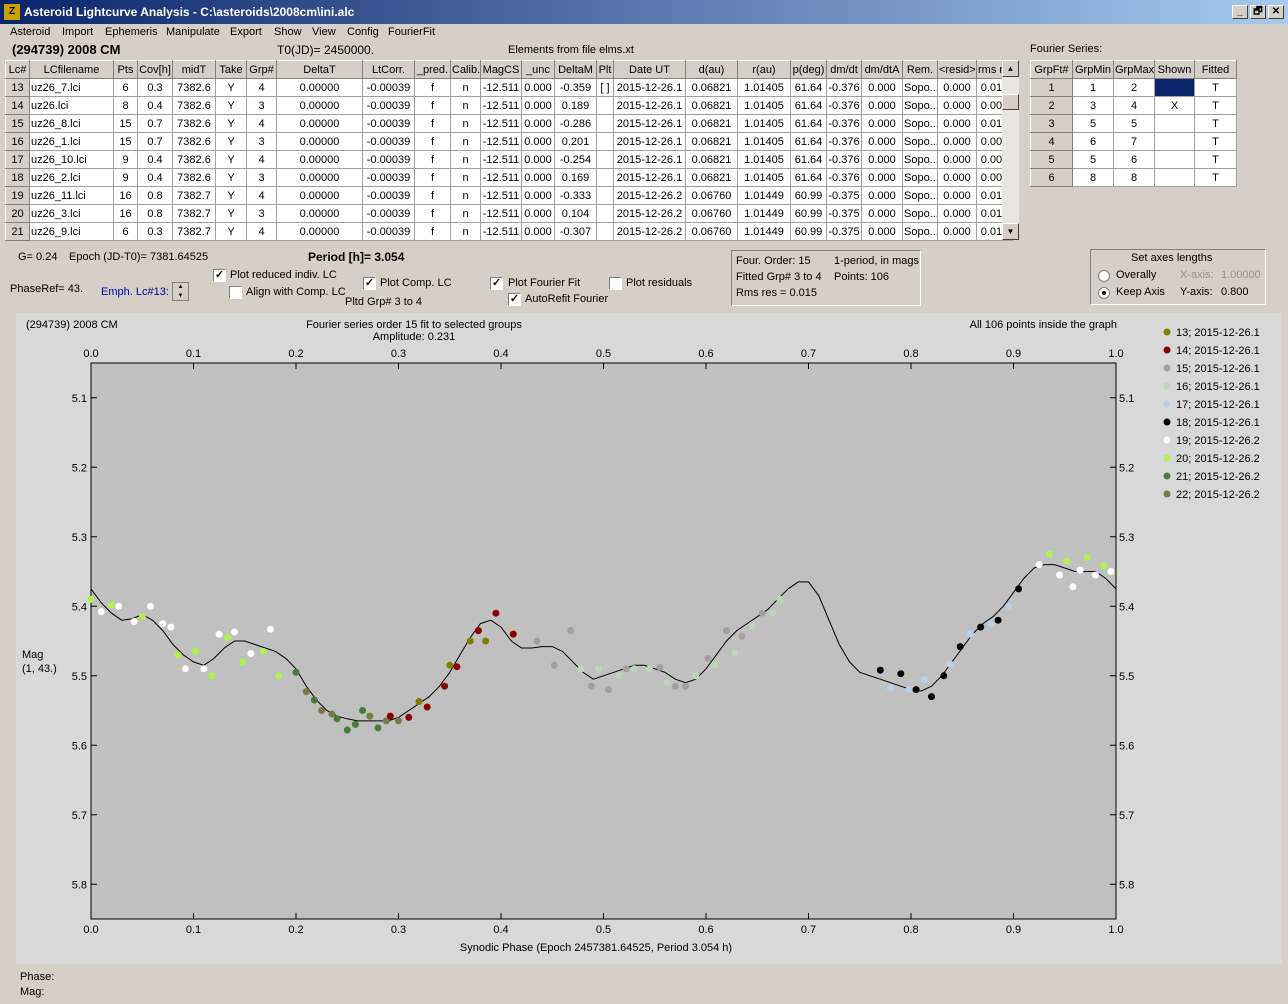 This screenshot has width=1288, height=1004. Describe the element at coordinates (71, 69) in the screenshot. I see `column-header: LCfilename` at that location.